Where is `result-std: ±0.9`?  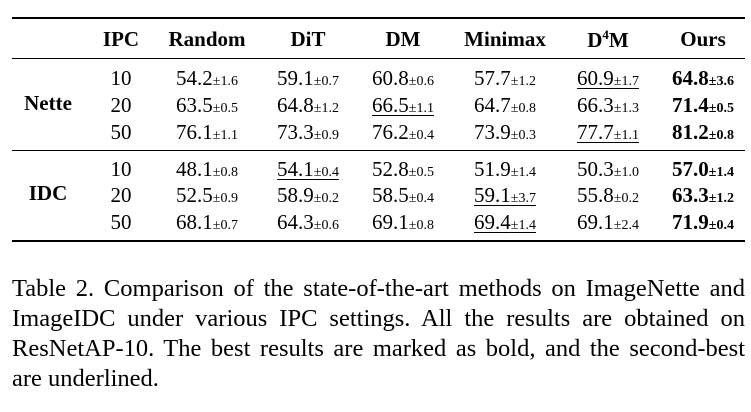 result-std: ±0.9 is located at coordinates (225, 198).